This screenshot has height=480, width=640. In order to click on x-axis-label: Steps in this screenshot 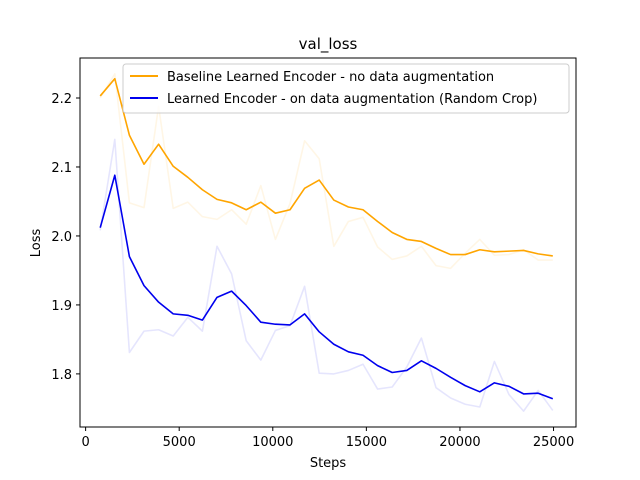, I will do `click(328, 463)`.